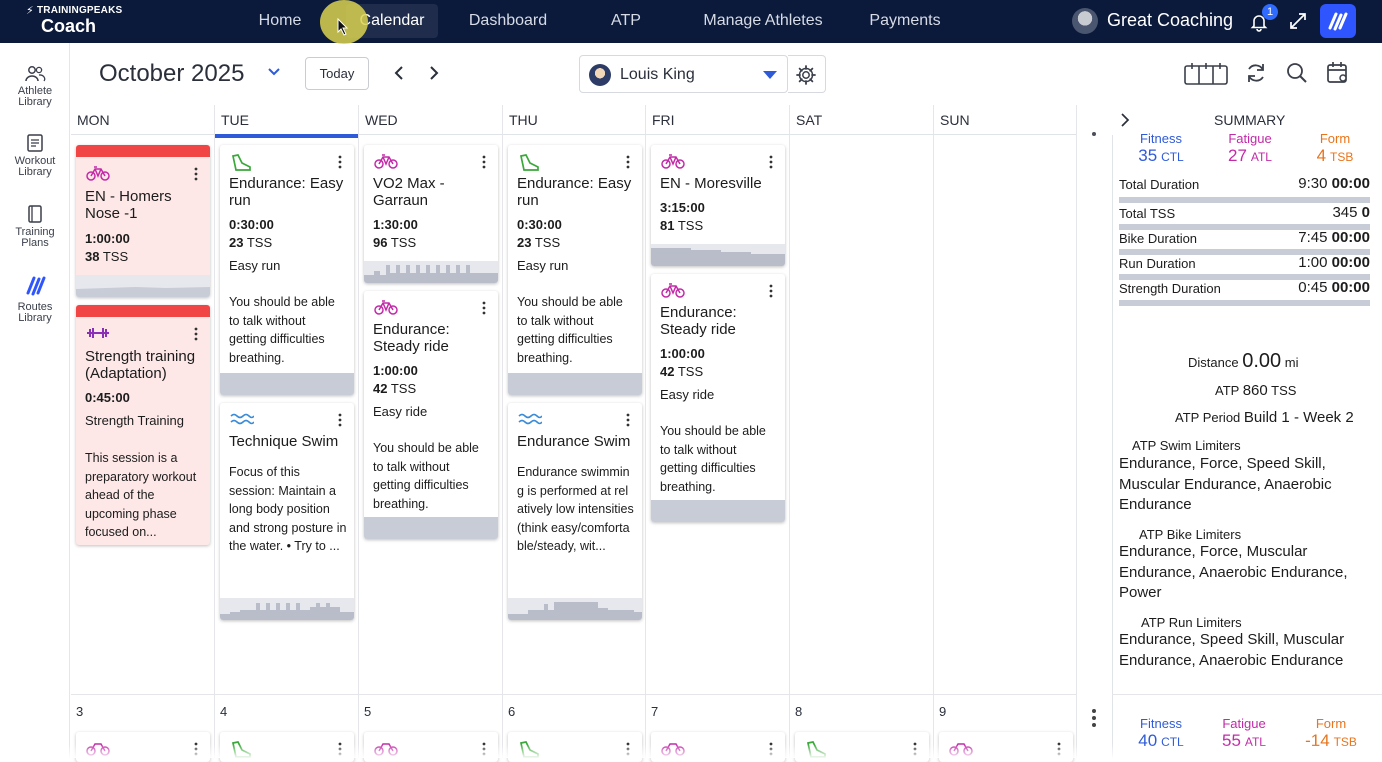 This screenshot has width=1382, height=762. I want to click on workout-card: EN - Homers Nose -1 1:00:00 38 TSS, so click(143, 221).